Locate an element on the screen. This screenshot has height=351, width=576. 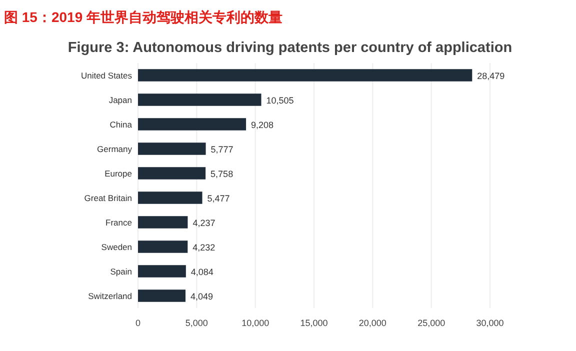
data-label: 4,232 is located at coordinates (204, 247).